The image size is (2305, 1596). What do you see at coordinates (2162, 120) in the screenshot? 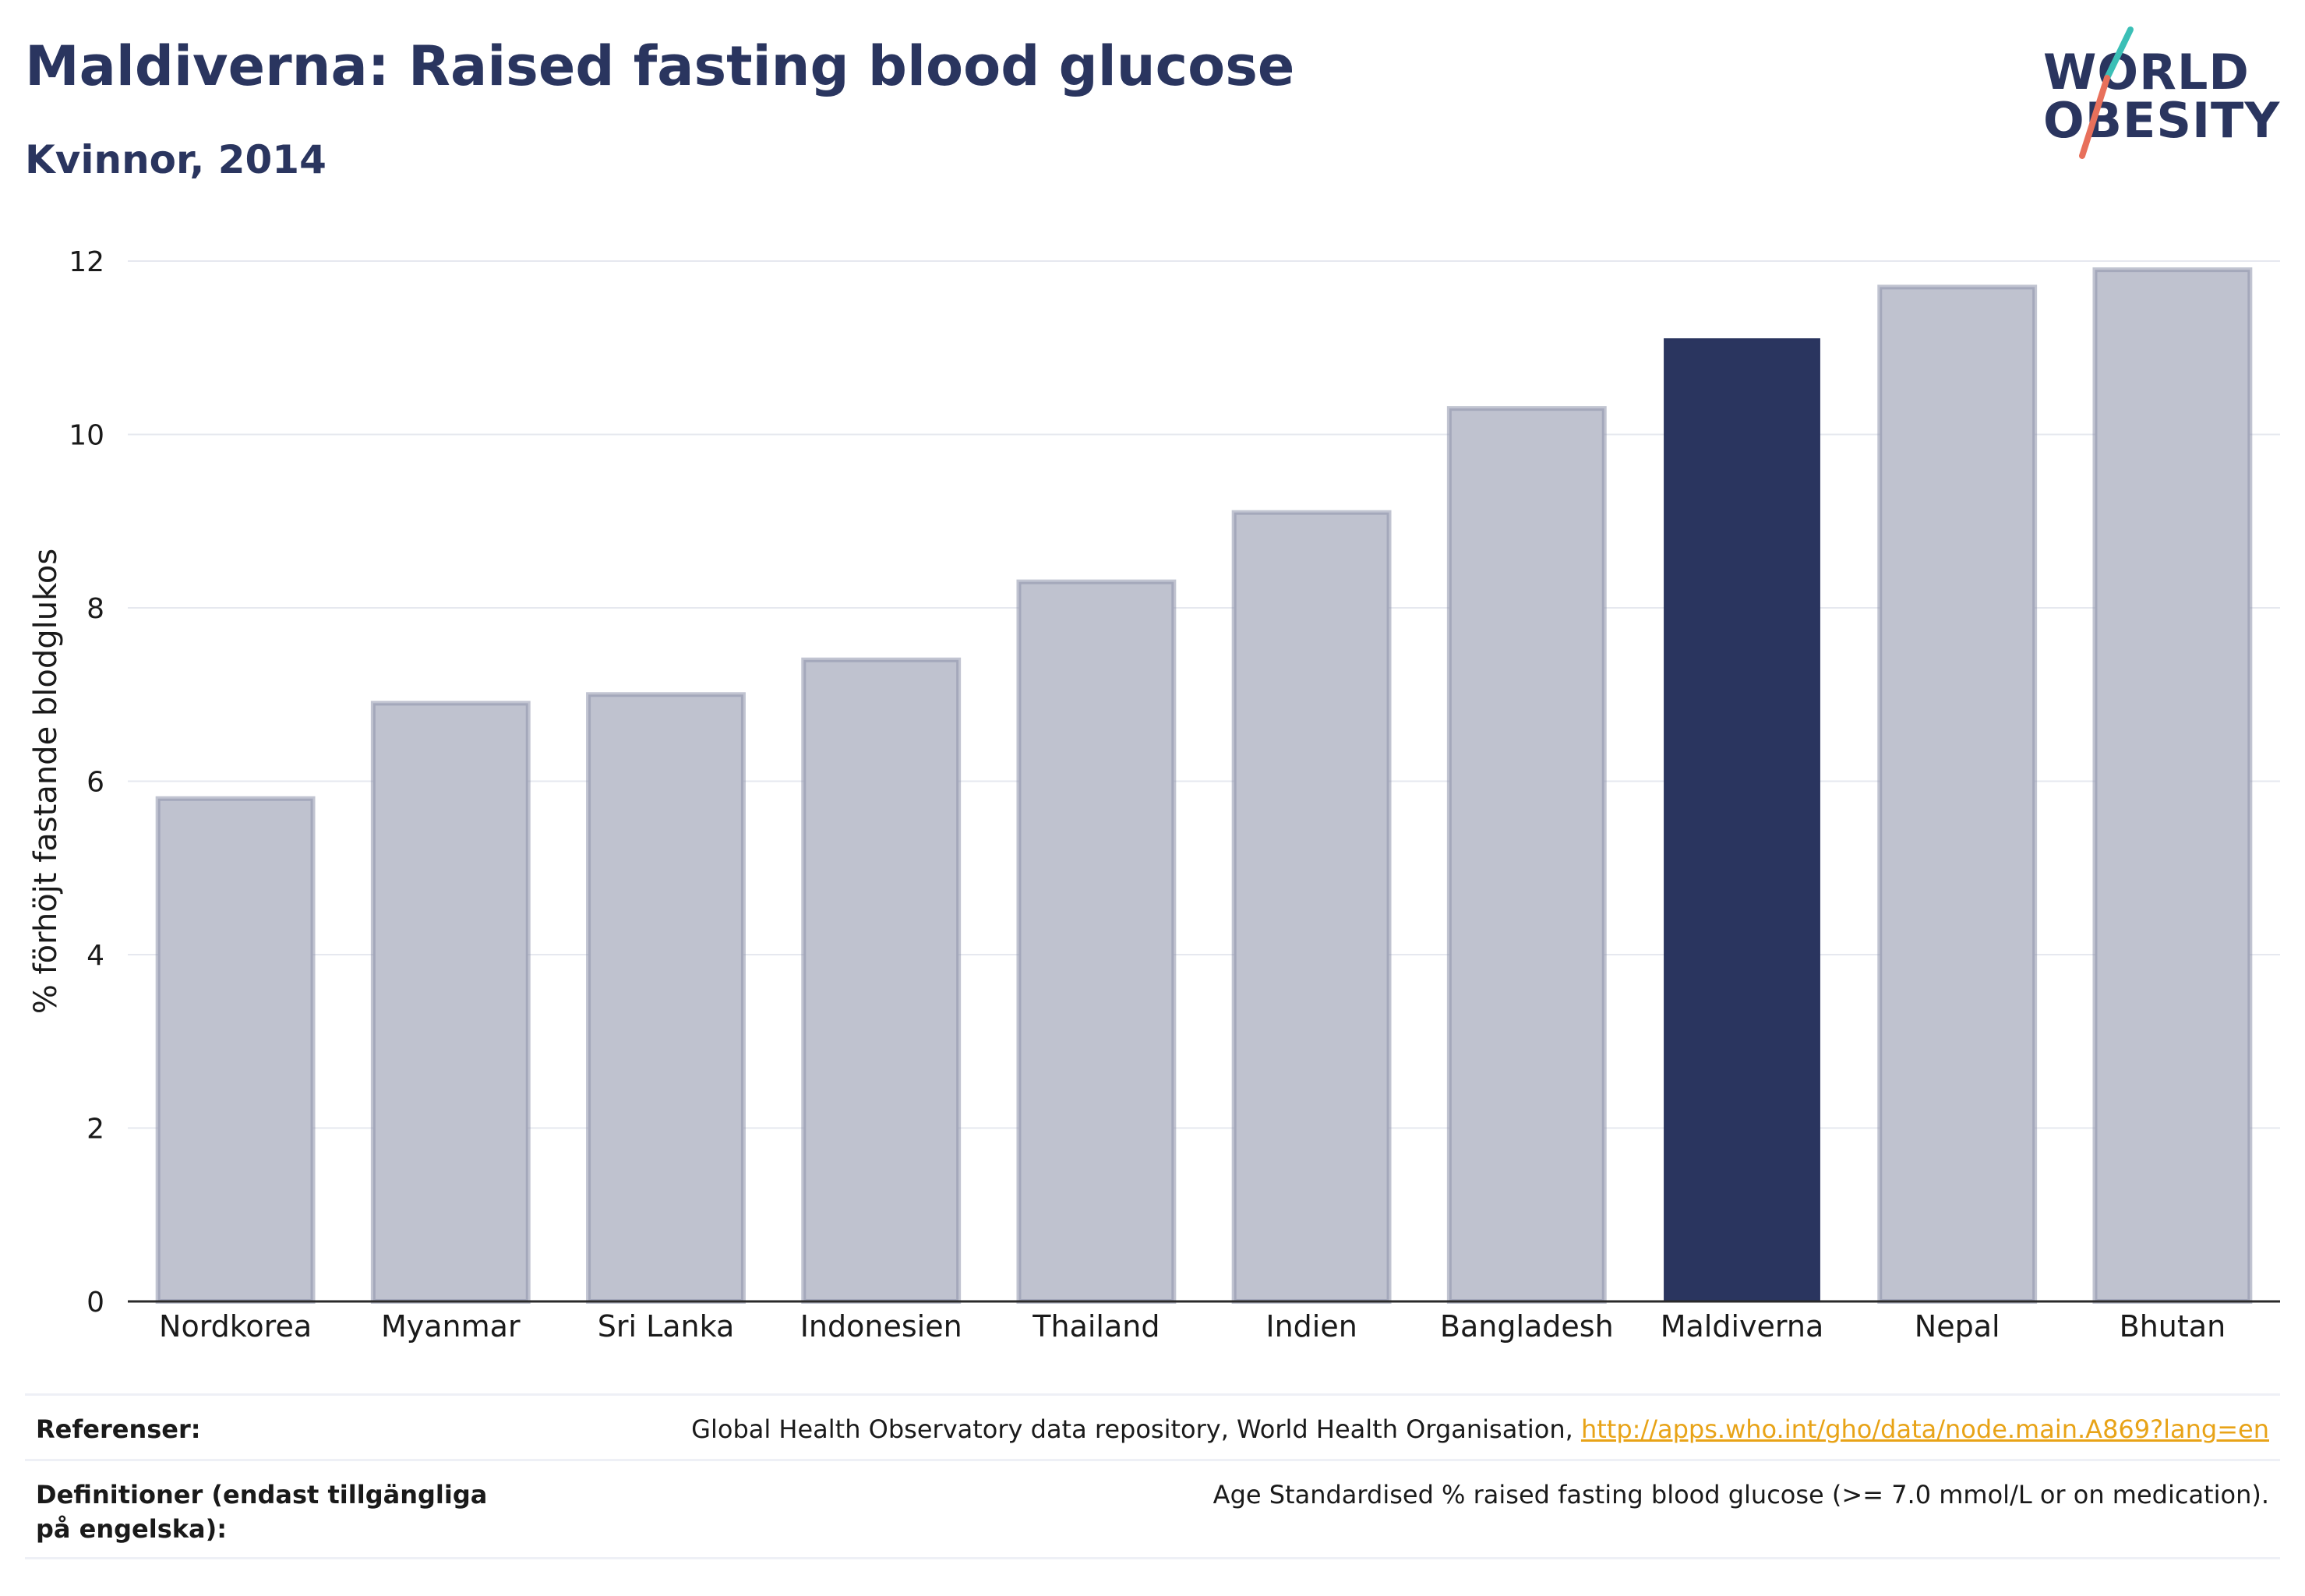
I see `logo-line-2: OBESITY` at bounding box center [2162, 120].